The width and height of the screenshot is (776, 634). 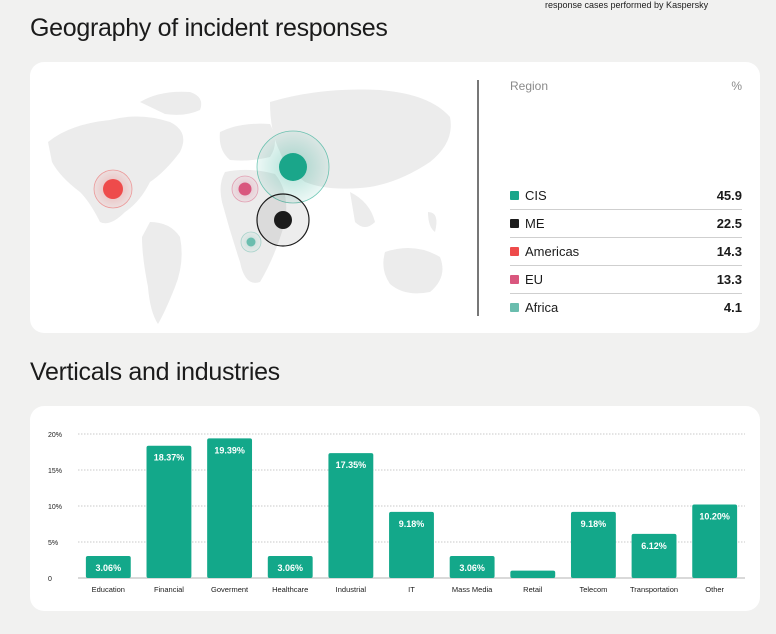 I want to click on y-tick-label: 5%, so click(x=53, y=543).